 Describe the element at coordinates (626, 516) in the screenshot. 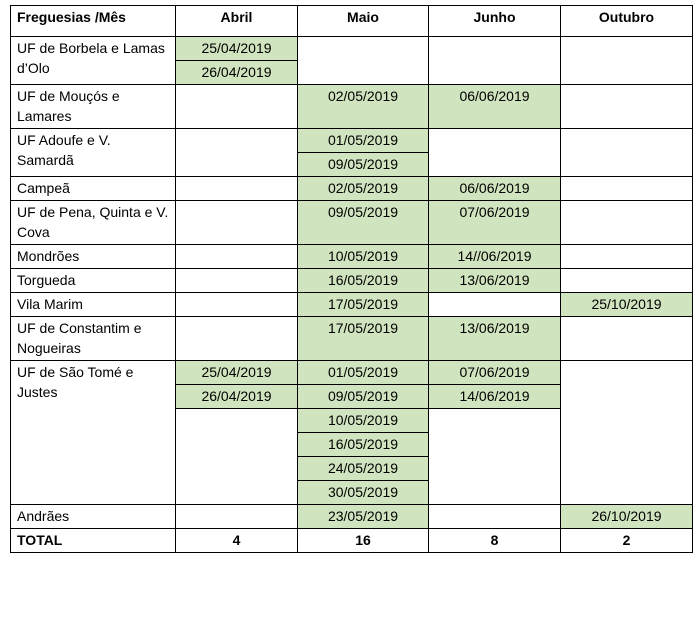

I see `date-cell: 26/10/2019` at that location.